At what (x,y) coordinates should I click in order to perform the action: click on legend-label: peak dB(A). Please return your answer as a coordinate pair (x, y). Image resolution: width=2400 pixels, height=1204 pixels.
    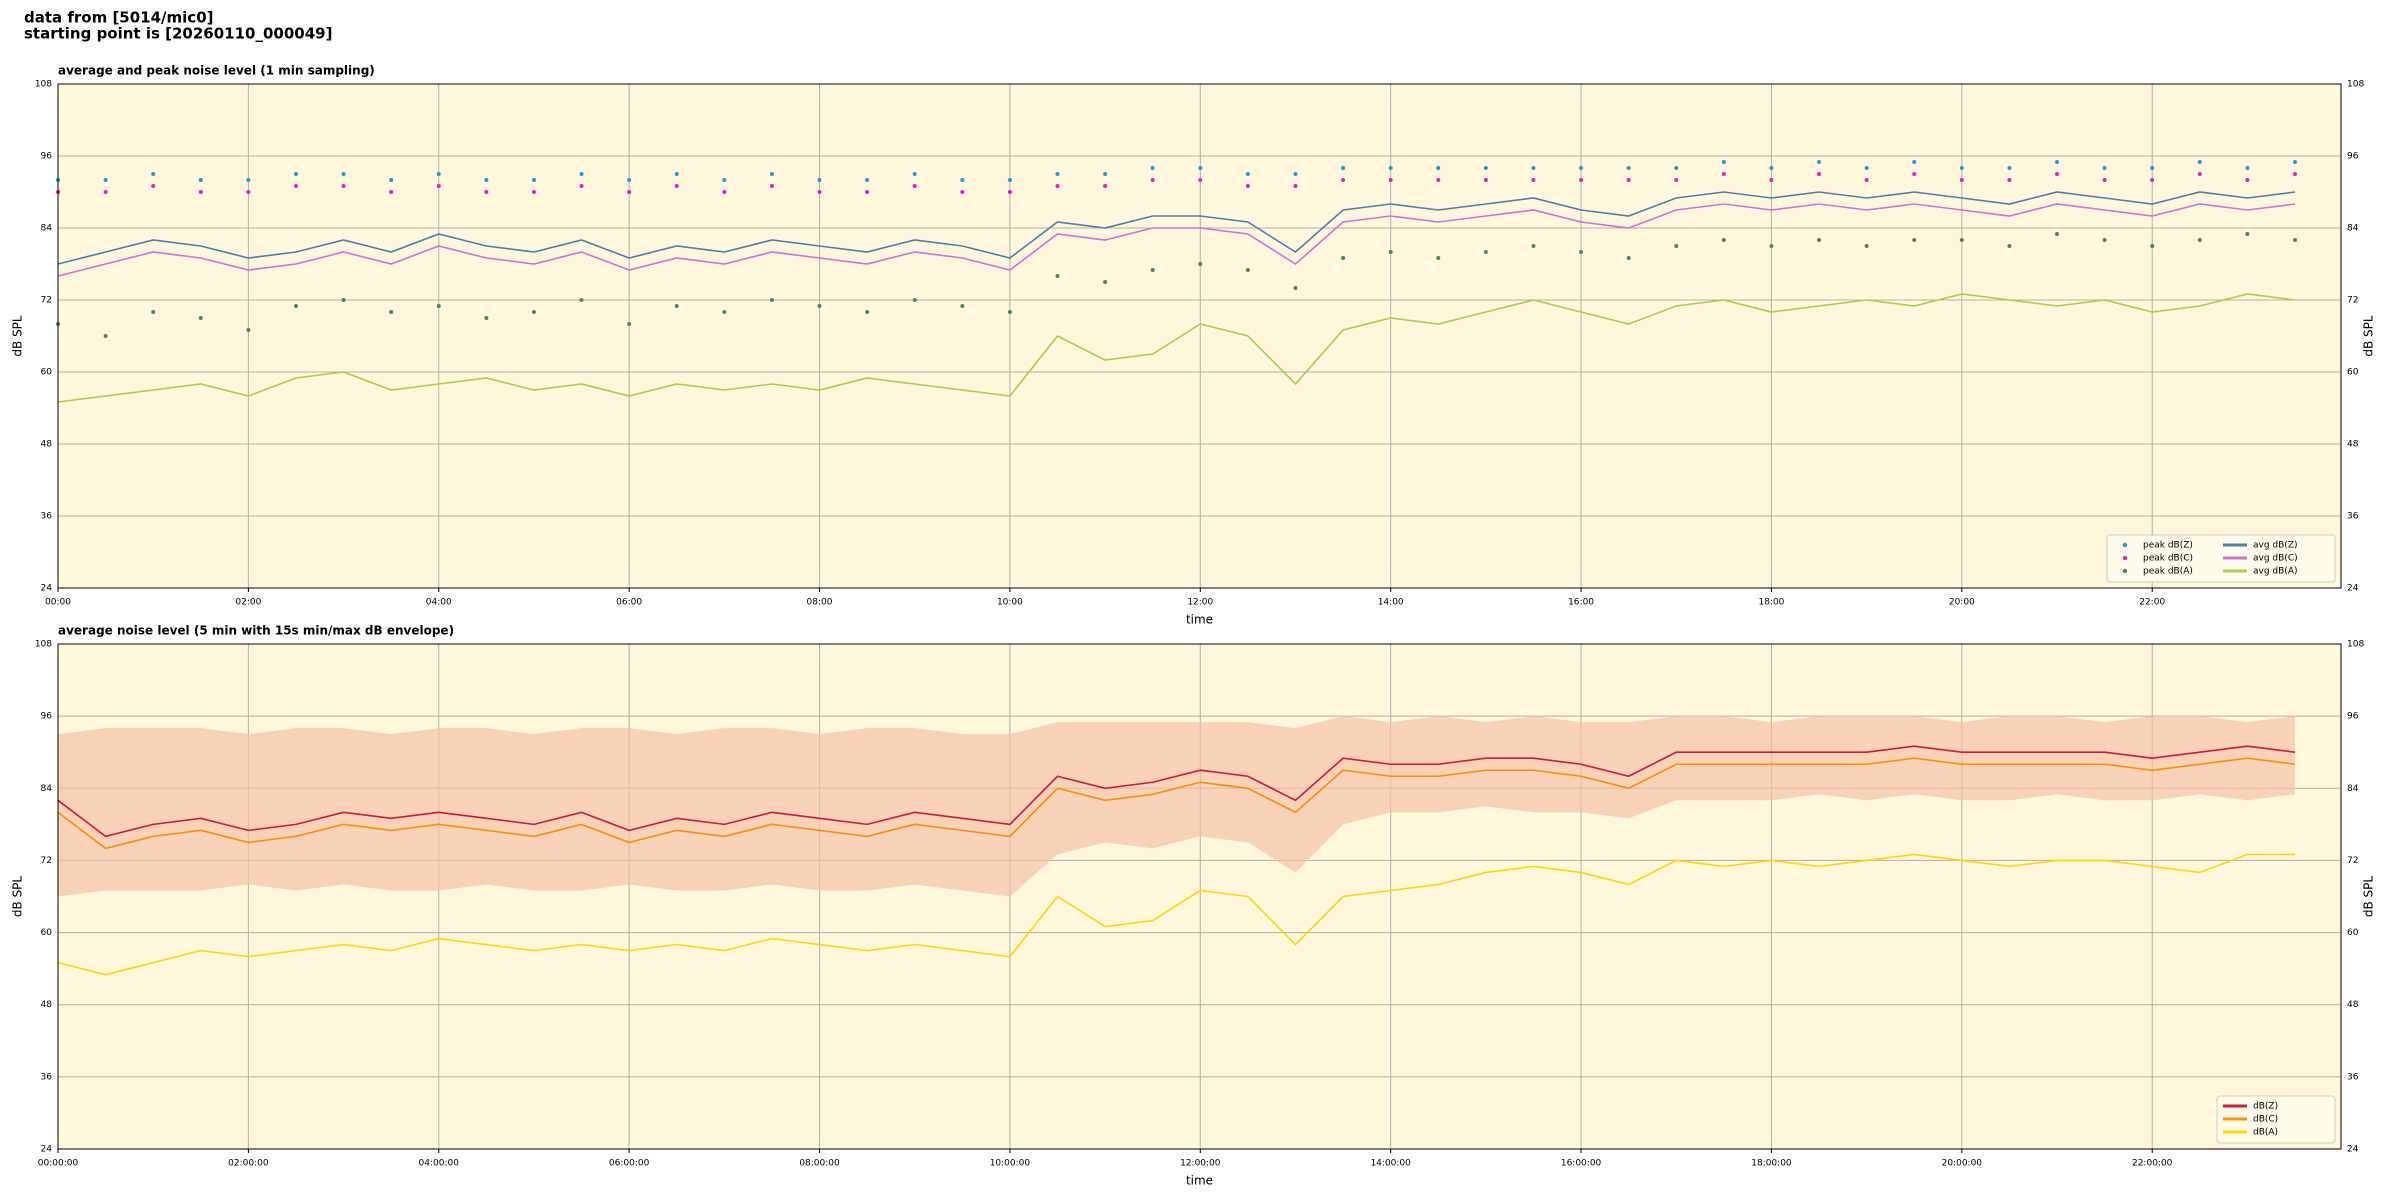
    Looking at the image, I should click on (2168, 572).